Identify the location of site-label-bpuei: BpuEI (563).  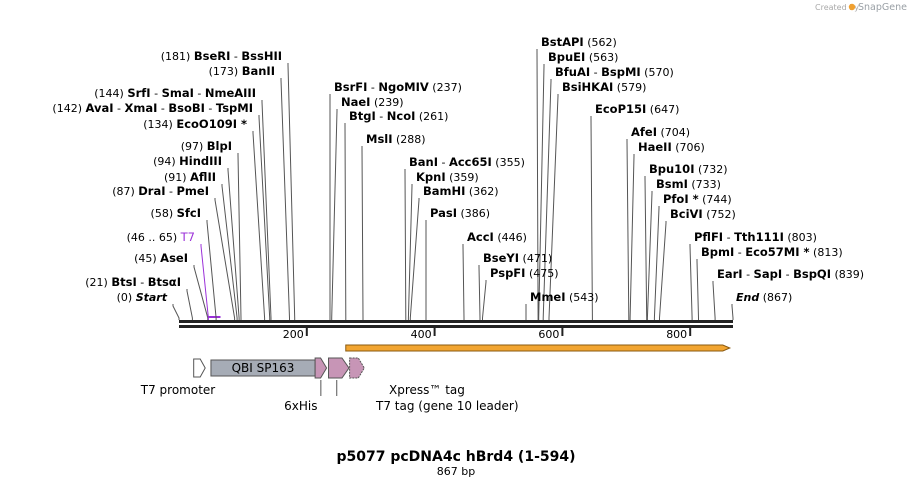
(583, 57).